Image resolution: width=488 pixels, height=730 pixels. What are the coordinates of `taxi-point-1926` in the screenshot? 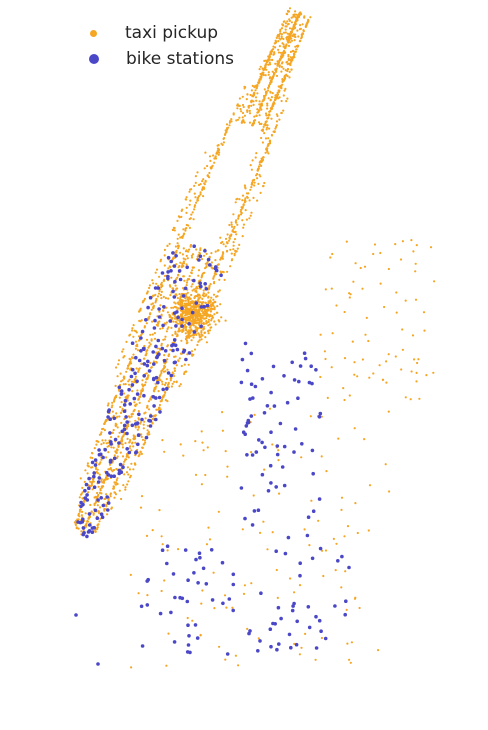 It's located at (195, 205).